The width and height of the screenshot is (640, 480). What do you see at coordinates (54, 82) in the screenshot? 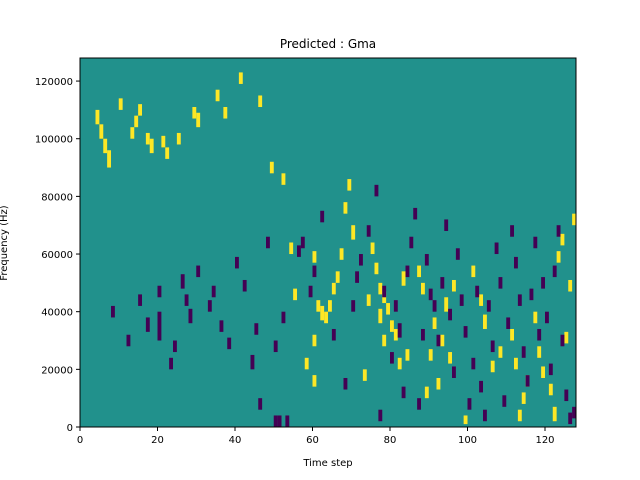
I see `y-tick-label: 120000` at bounding box center [54, 82].